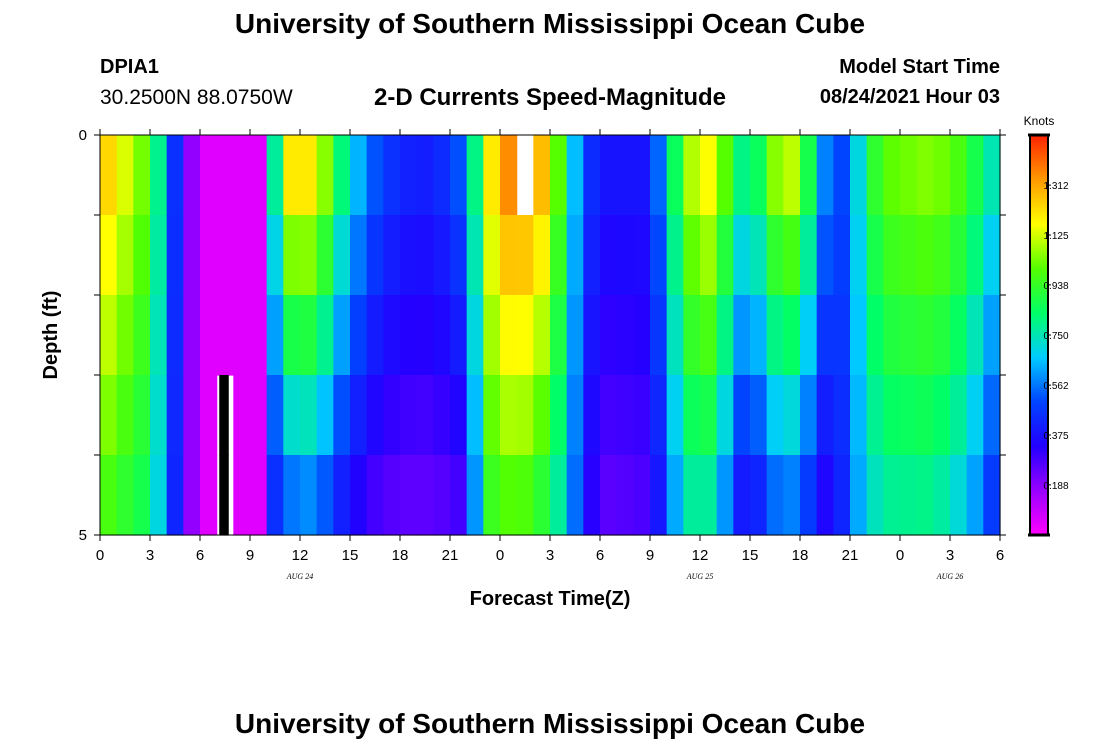 The height and width of the screenshot is (750, 1100). What do you see at coordinates (1055, 336) in the screenshot?
I see `colorbar-tick-label: 0.750` at bounding box center [1055, 336].